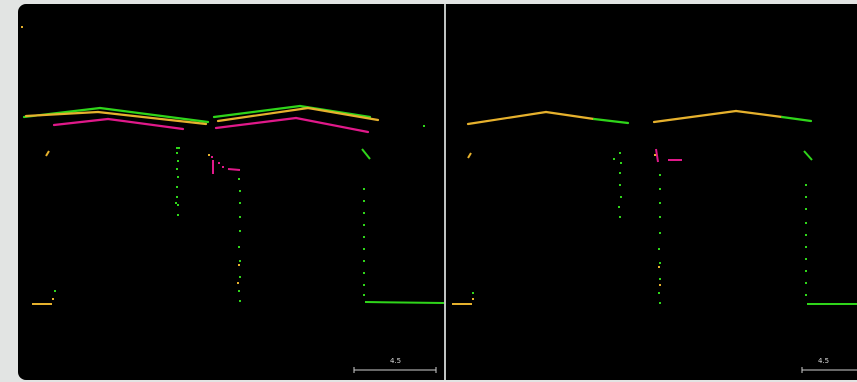 The width and height of the screenshot is (857, 382). Describe the element at coordinates (639, 117) in the screenshot. I see `roof-lines-right` at that location.